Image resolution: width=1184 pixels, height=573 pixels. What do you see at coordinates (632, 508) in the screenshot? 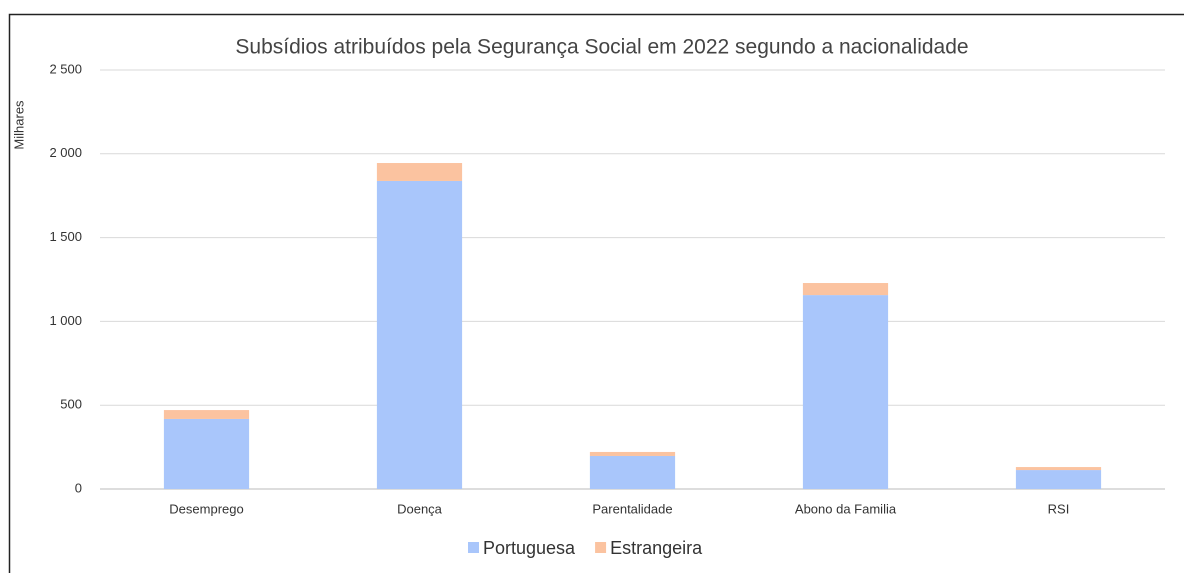
I see `x-tick-label: Parentalidade` at bounding box center [632, 508].